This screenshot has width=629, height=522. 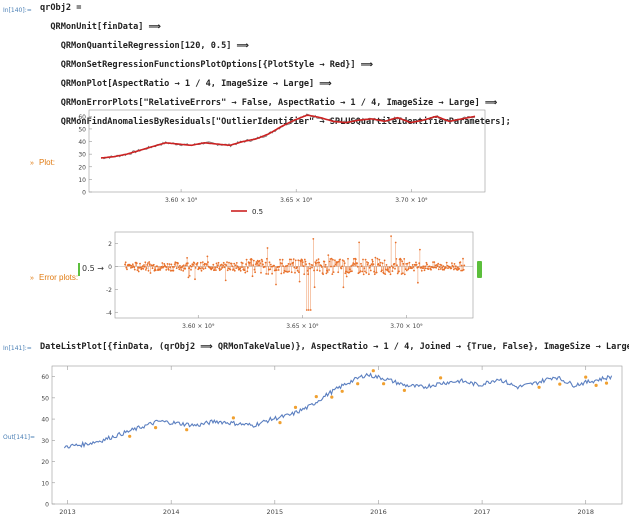 What do you see at coordinates (82, 180) in the screenshot?
I see `y-tick-label: 10` at bounding box center [82, 180].